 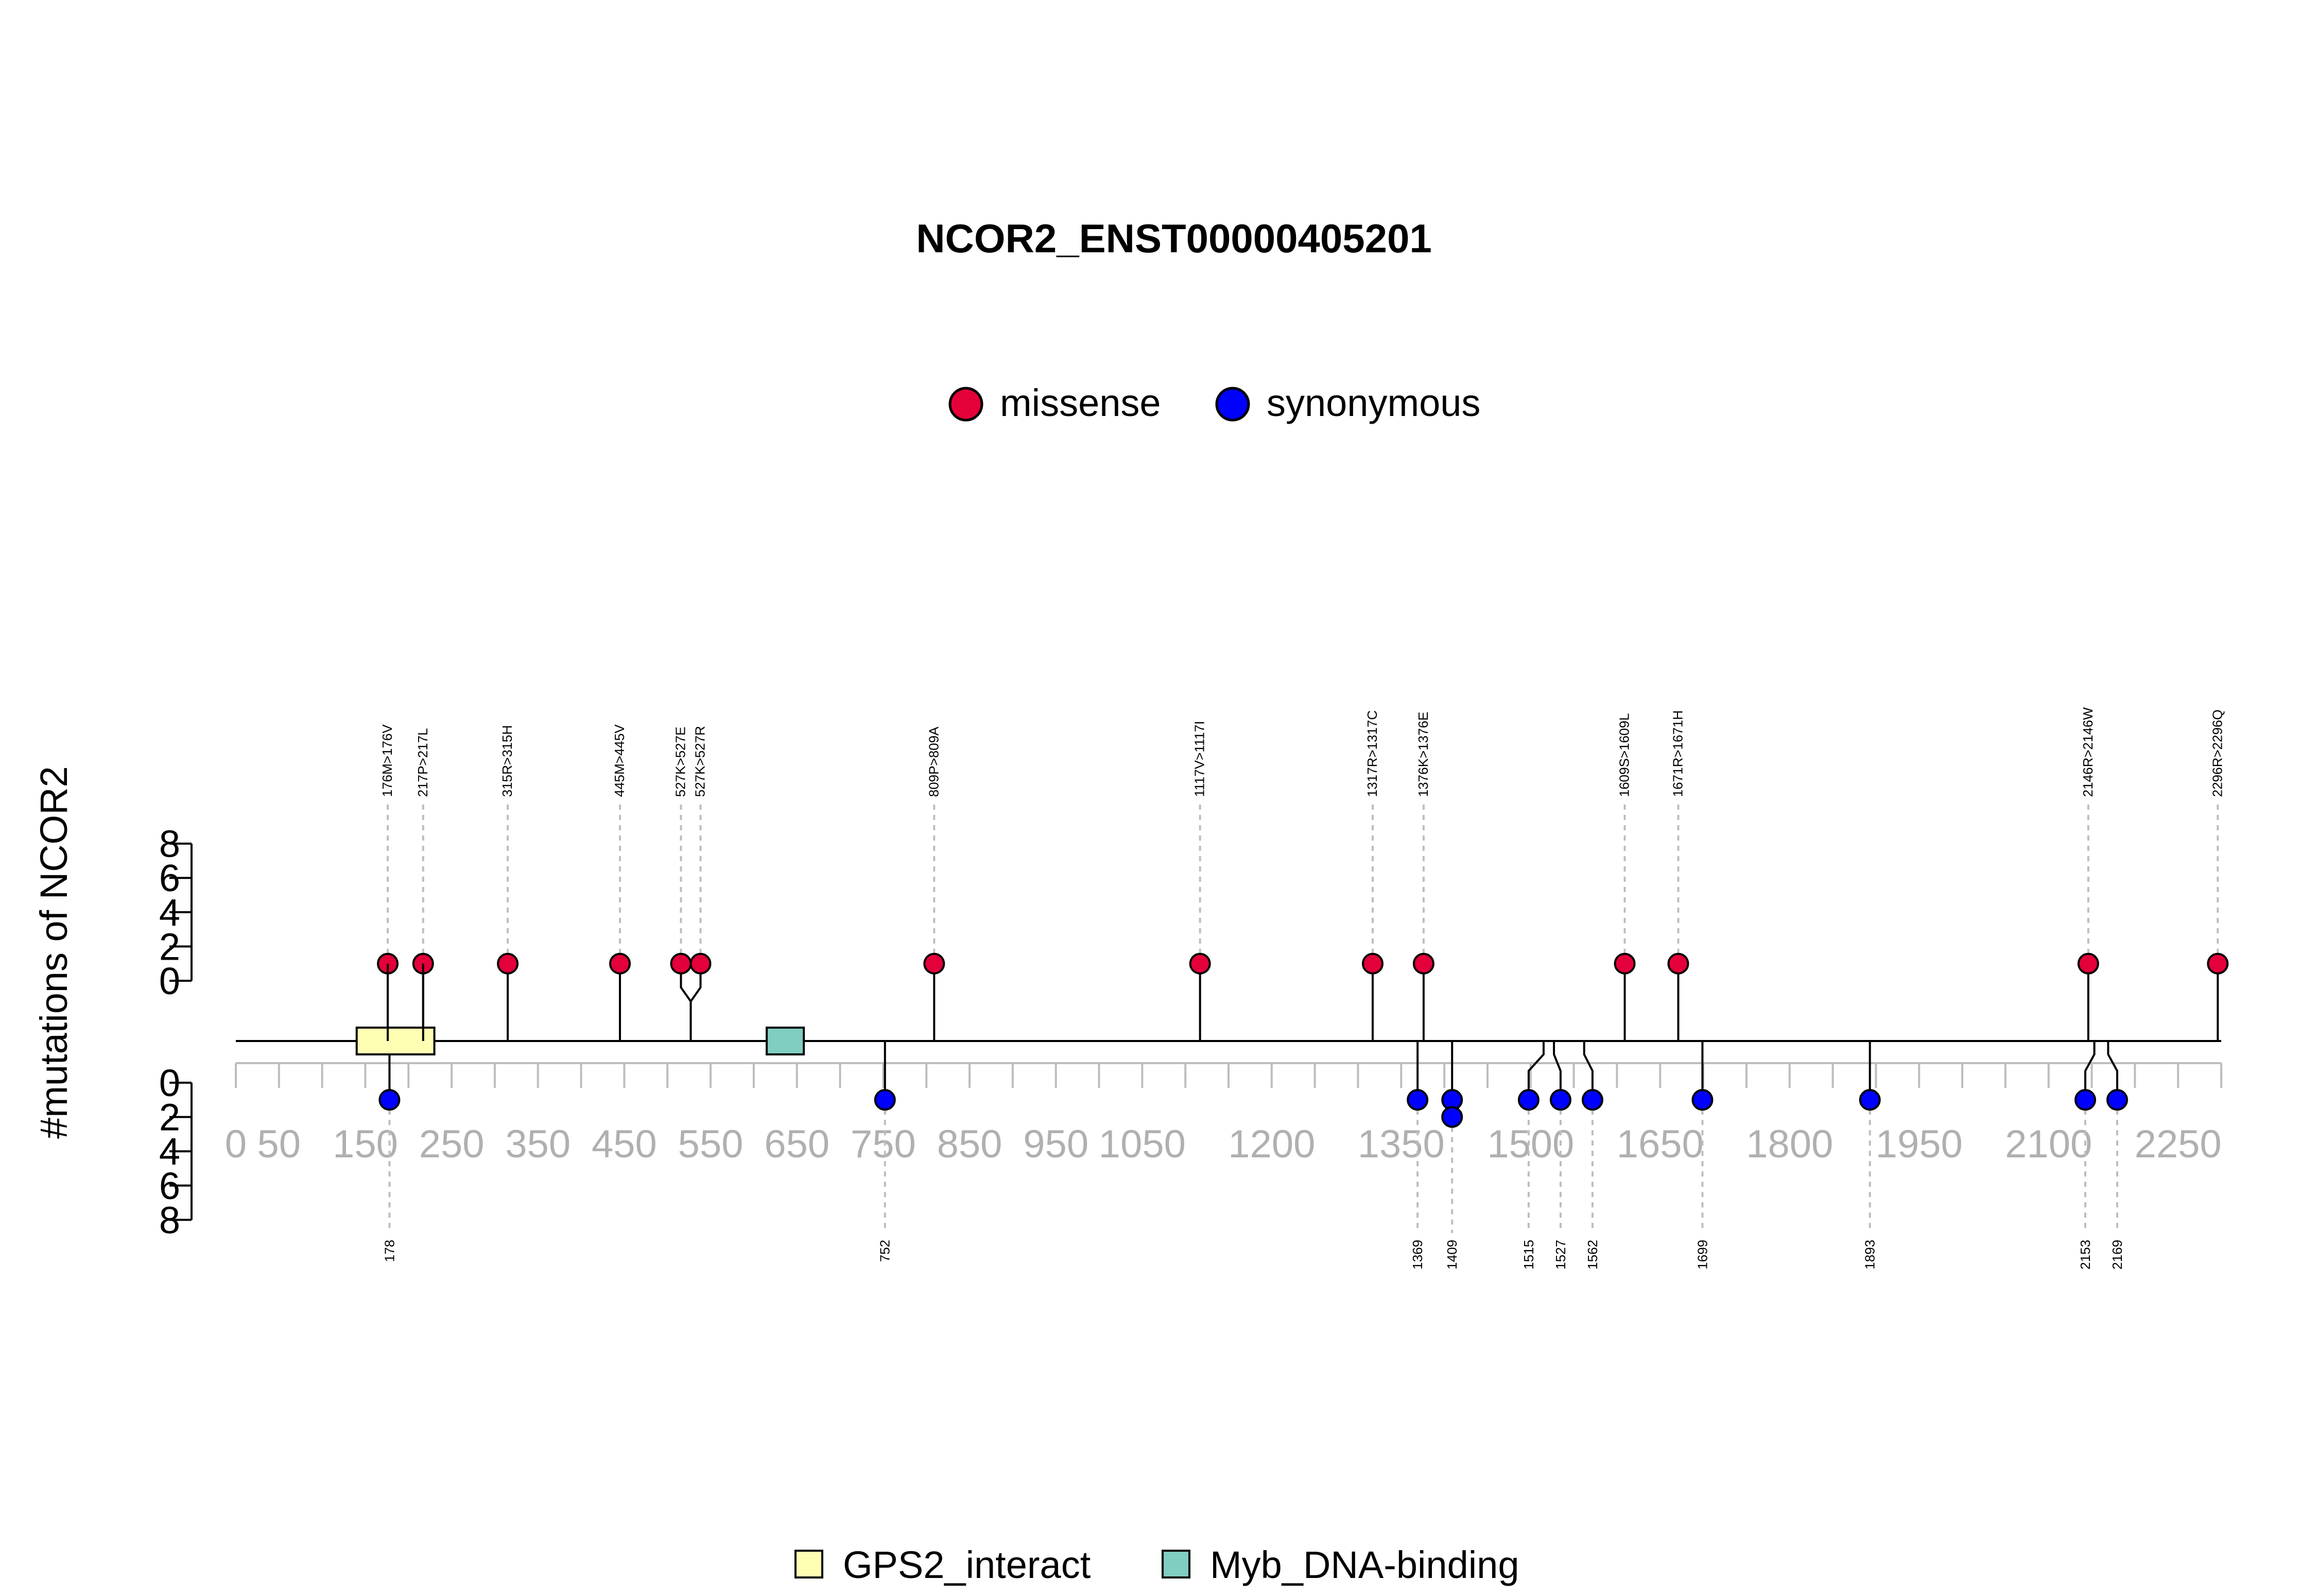 I want to click on legend-synonymous-label: synonymous, so click(x=1373, y=402).